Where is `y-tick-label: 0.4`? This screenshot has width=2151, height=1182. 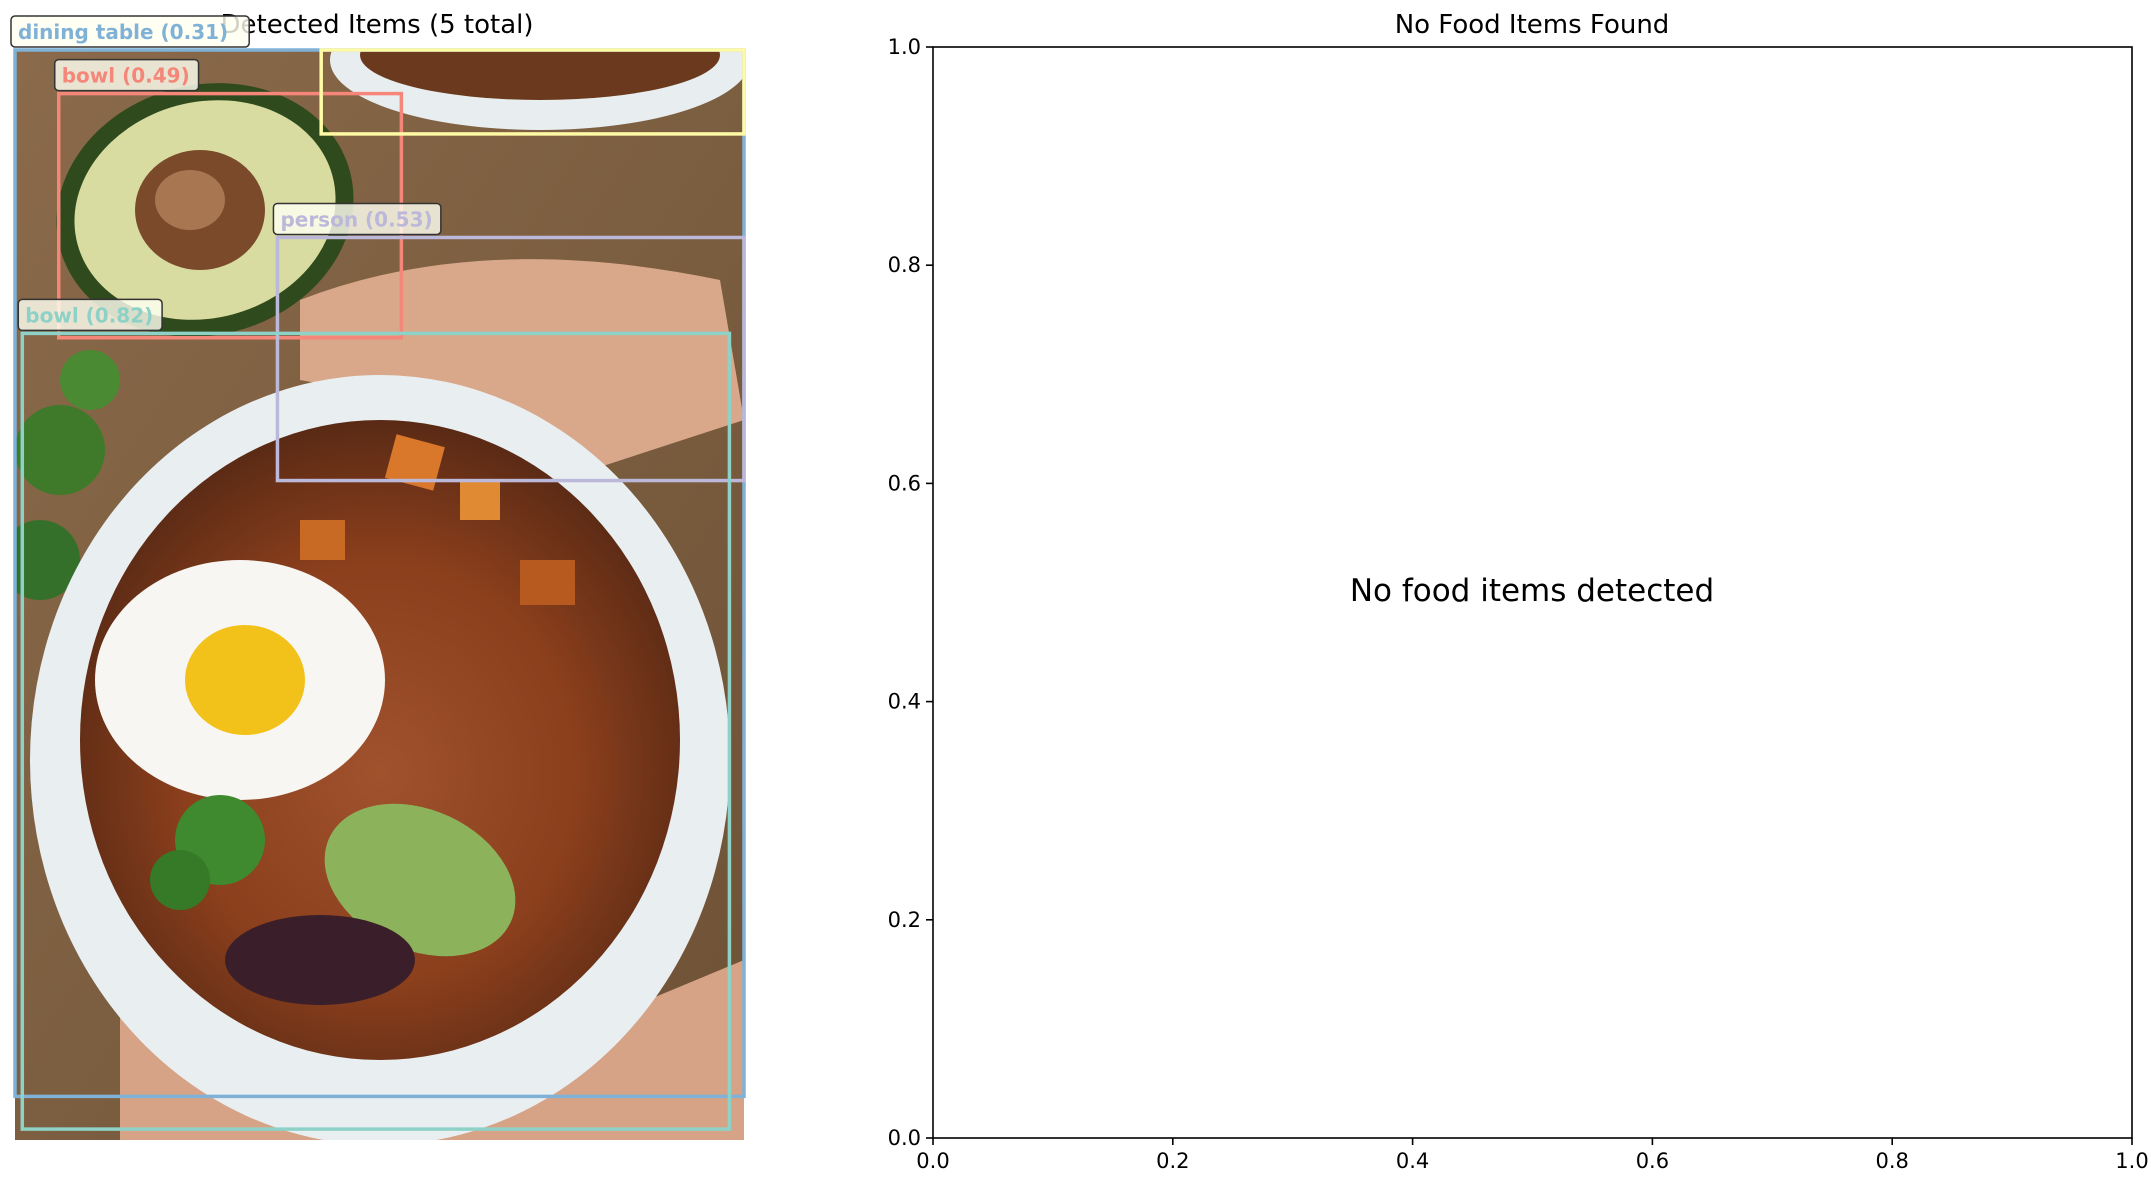 y-tick-label: 0.4 is located at coordinates (904, 702).